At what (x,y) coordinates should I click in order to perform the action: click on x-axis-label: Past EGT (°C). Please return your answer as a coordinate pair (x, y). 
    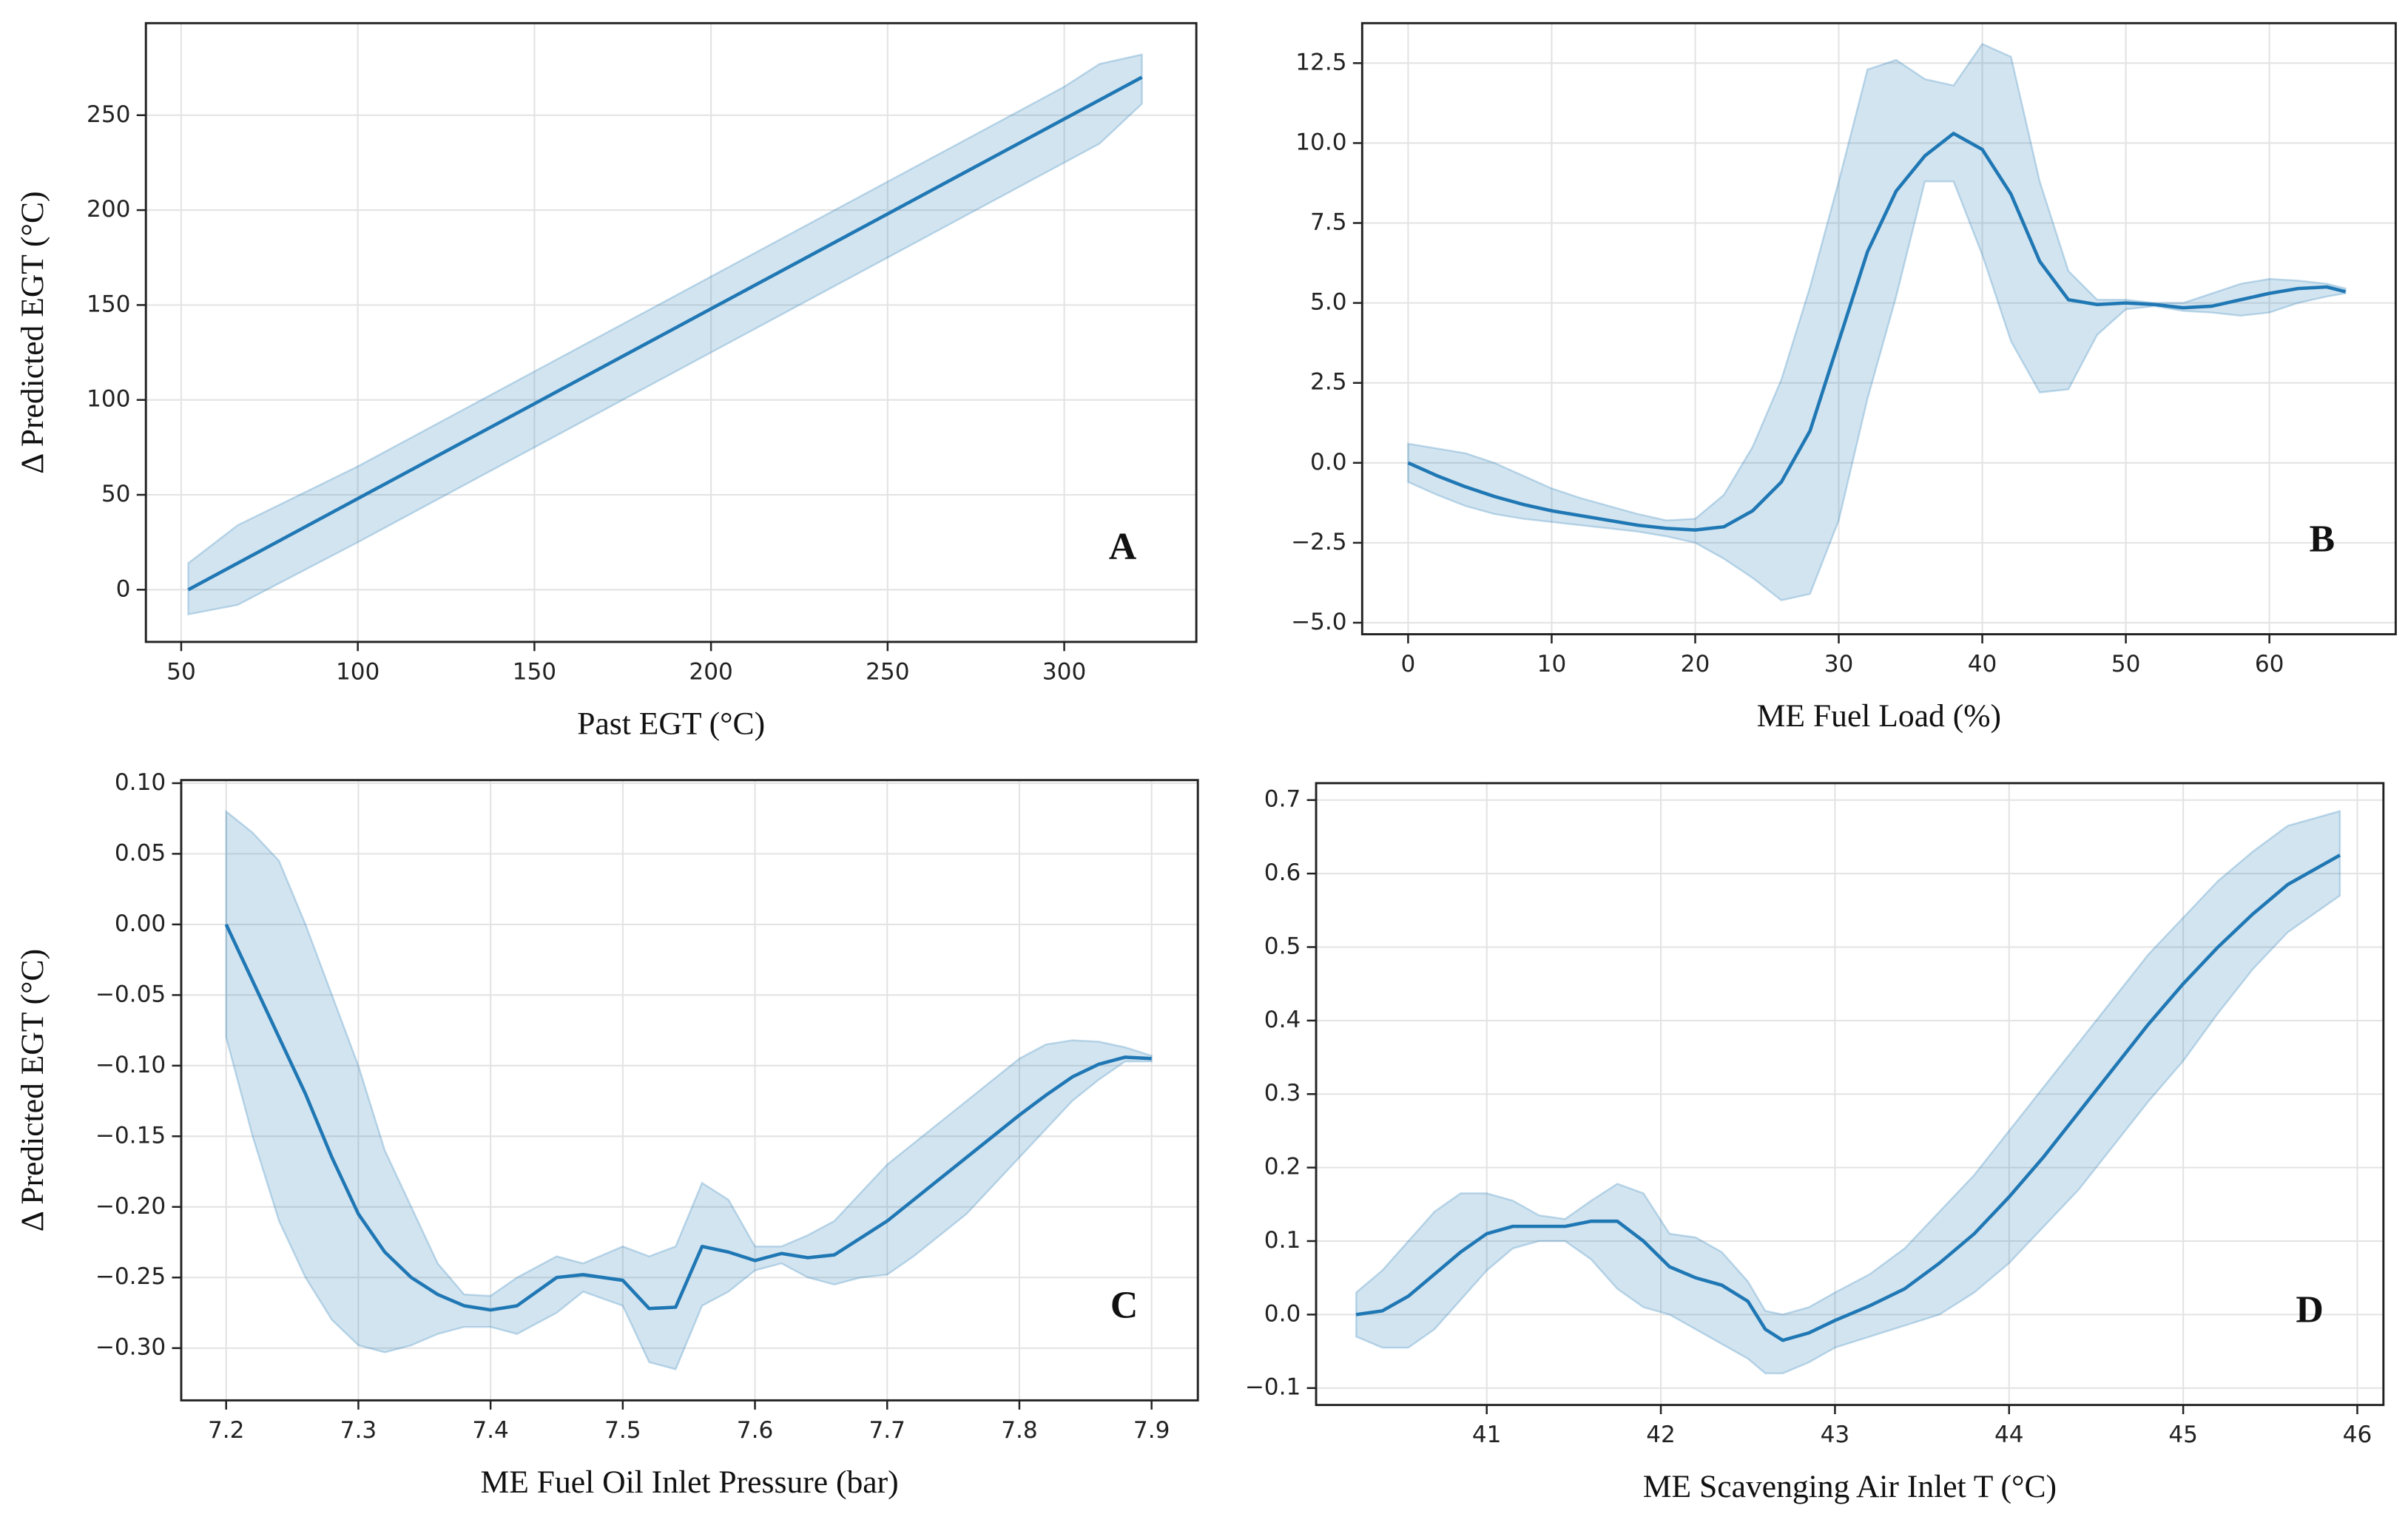
    Looking at the image, I should click on (671, 723).